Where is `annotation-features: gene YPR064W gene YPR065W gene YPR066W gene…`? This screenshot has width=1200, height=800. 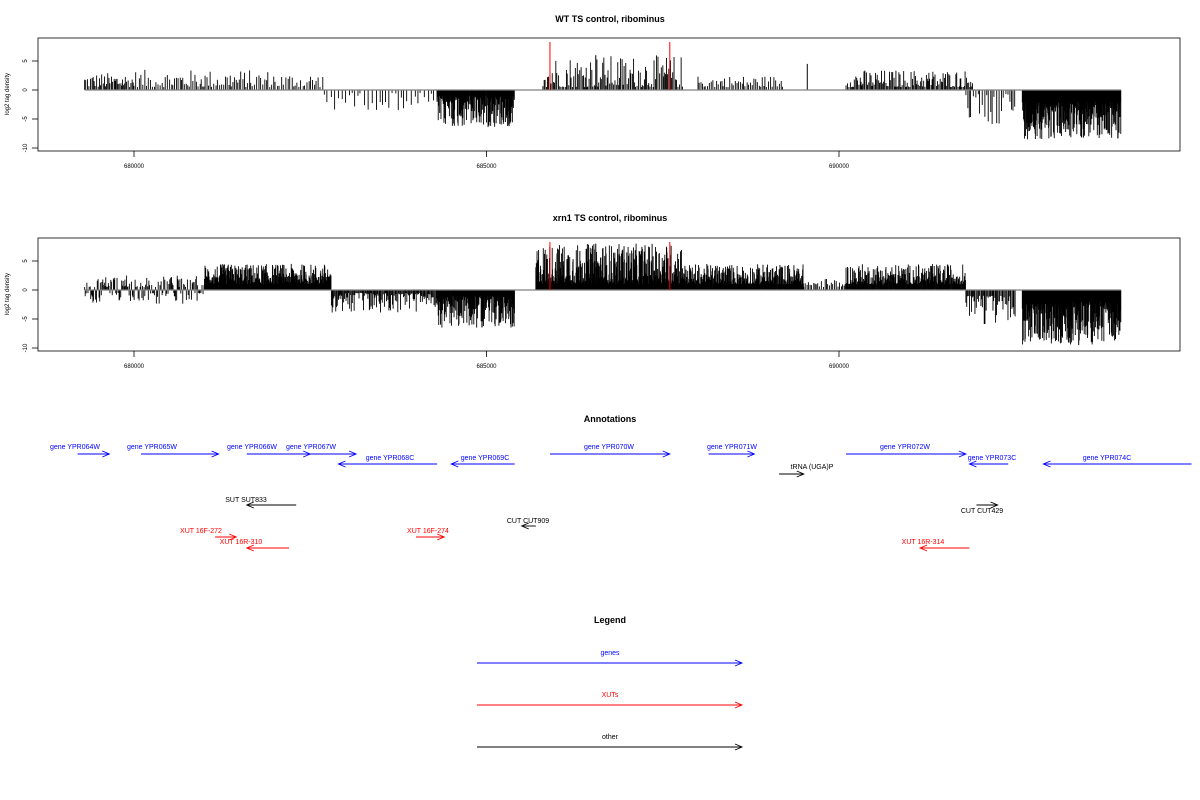
annotation-features: gene YPR064W gene YPR065W gene YPR066W gene… is located at coordinates (621, 498).